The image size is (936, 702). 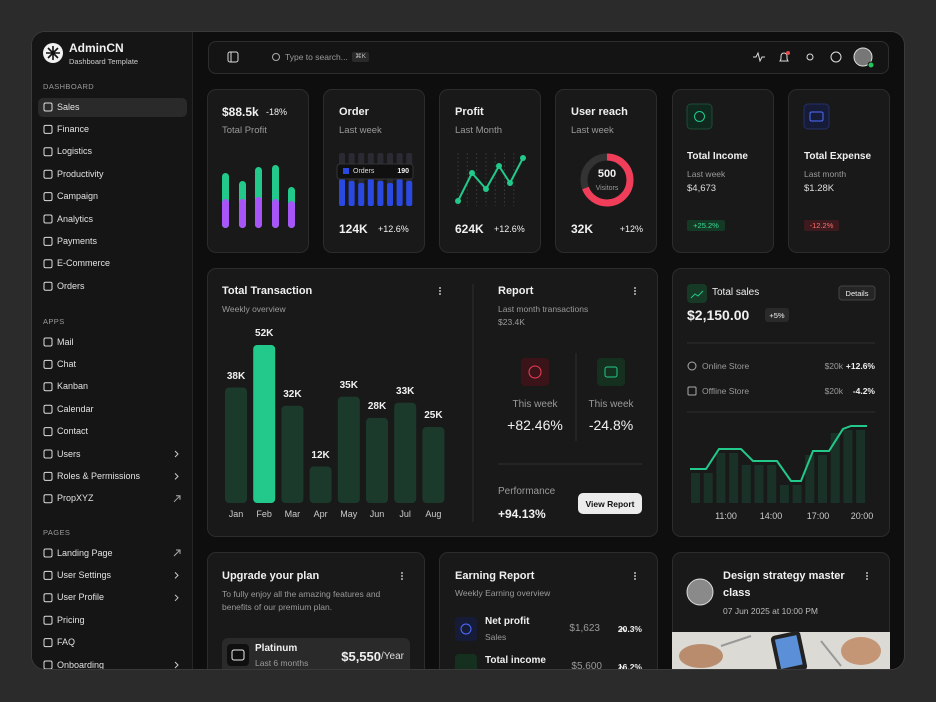 I want to click on nav-item: Sales, so click(x=68, y=106).